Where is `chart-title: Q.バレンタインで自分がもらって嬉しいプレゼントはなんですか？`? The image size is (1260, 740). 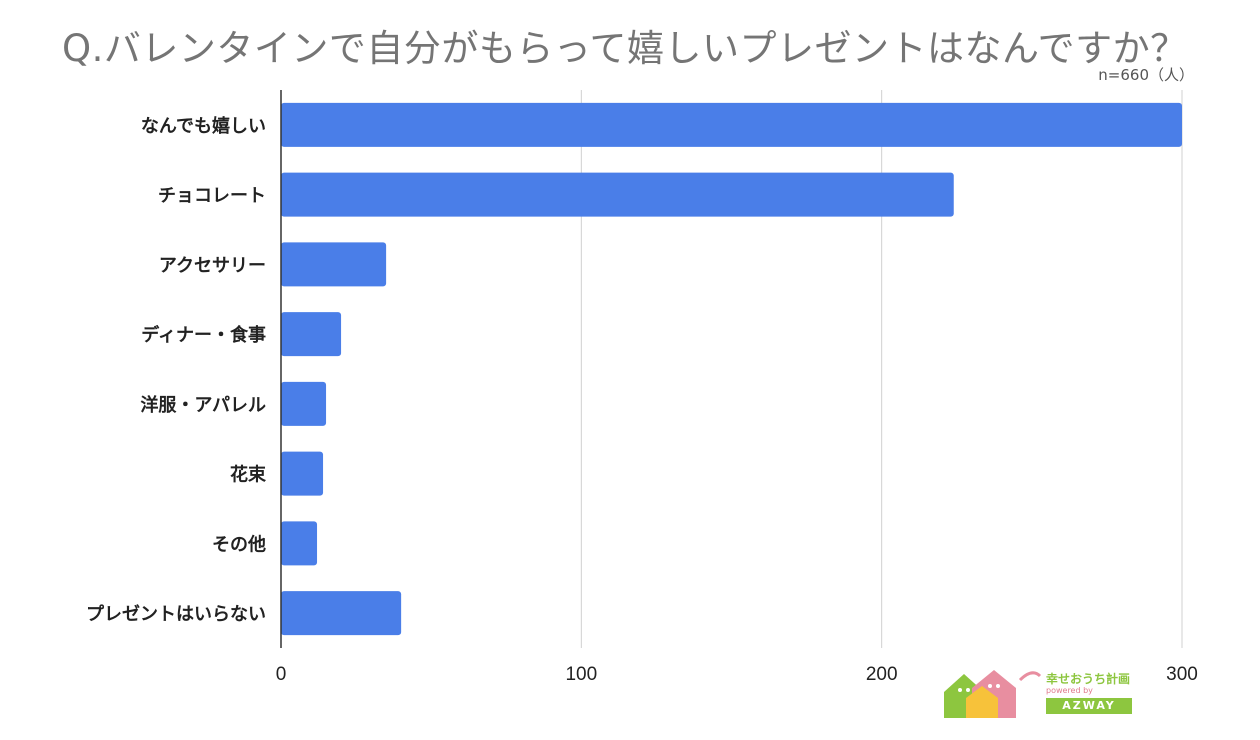 chart-title: Q.バレンタインで自分がもらって嬉しいプレゼントはなんですか？ is located at coordinates (625, 48).